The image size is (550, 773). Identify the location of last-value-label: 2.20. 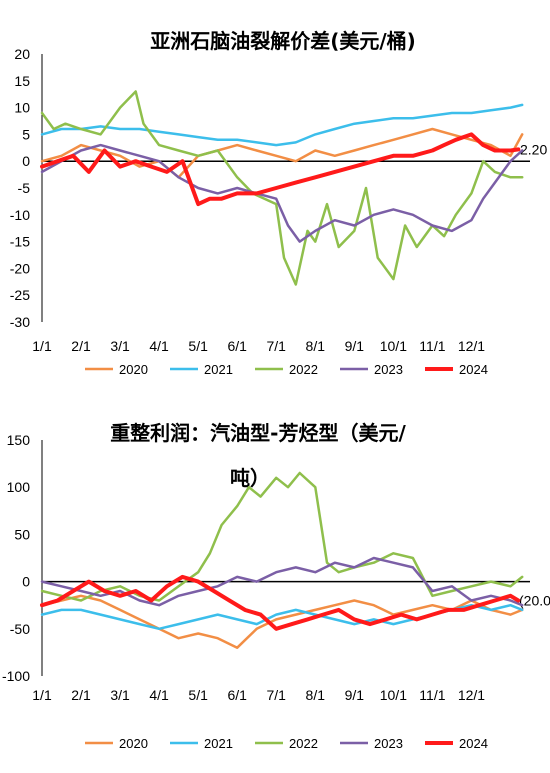
(533, 149).